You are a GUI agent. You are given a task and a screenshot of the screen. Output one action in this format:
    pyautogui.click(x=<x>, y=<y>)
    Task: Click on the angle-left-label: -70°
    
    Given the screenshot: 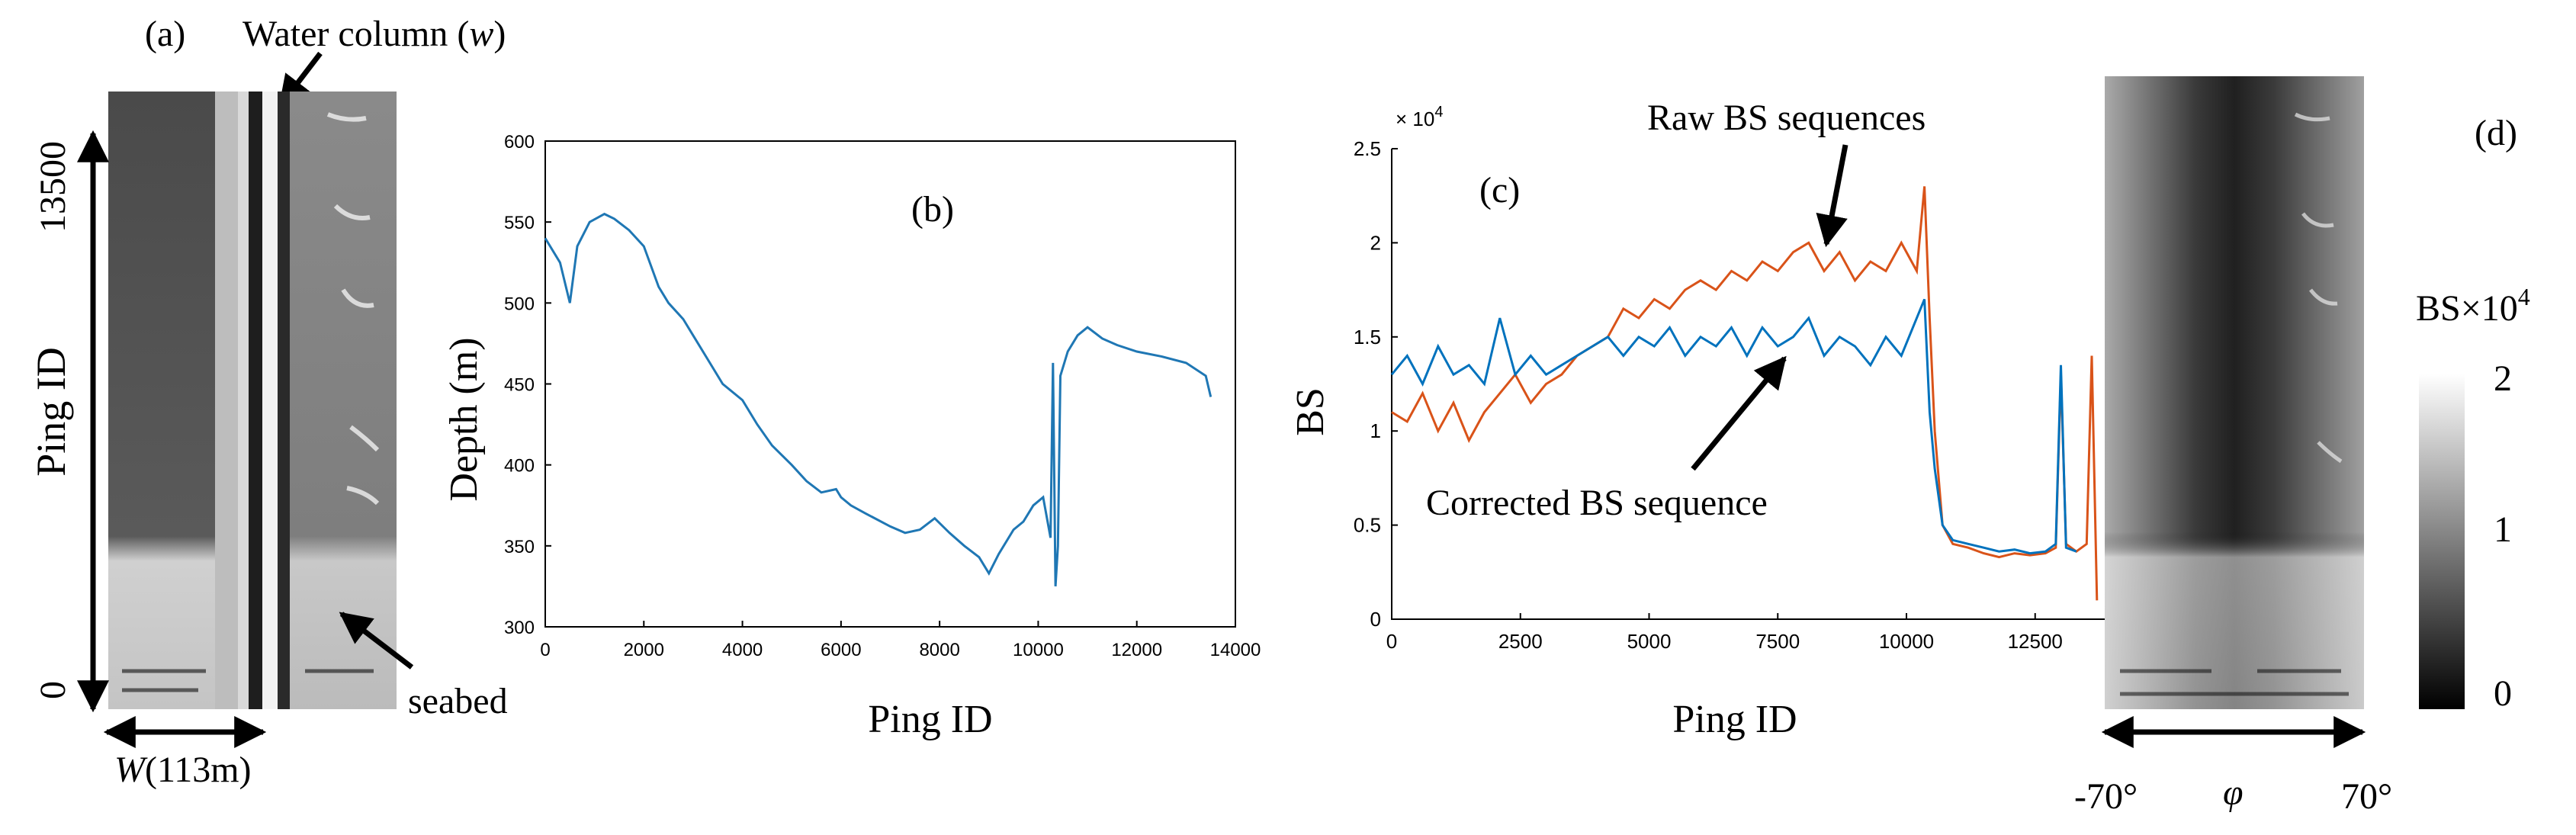 What is the action you would take?
    pyautogui.click(x=2106, y=796)
    